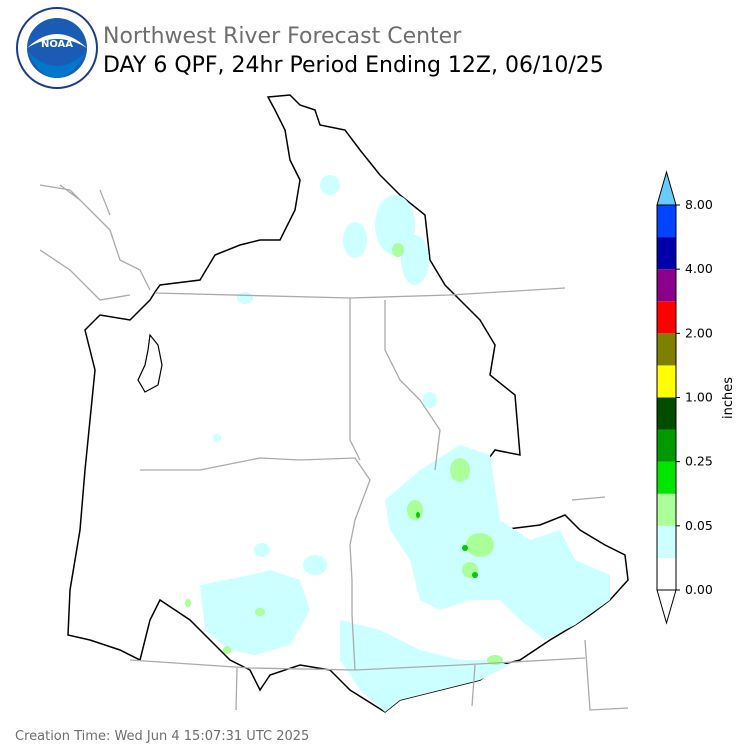 This screenshot has height=756, width=756. What do you see at coordinates (666, 188) in the screenshot?
I see `colorbar-over` at bounding box center [666, 188].